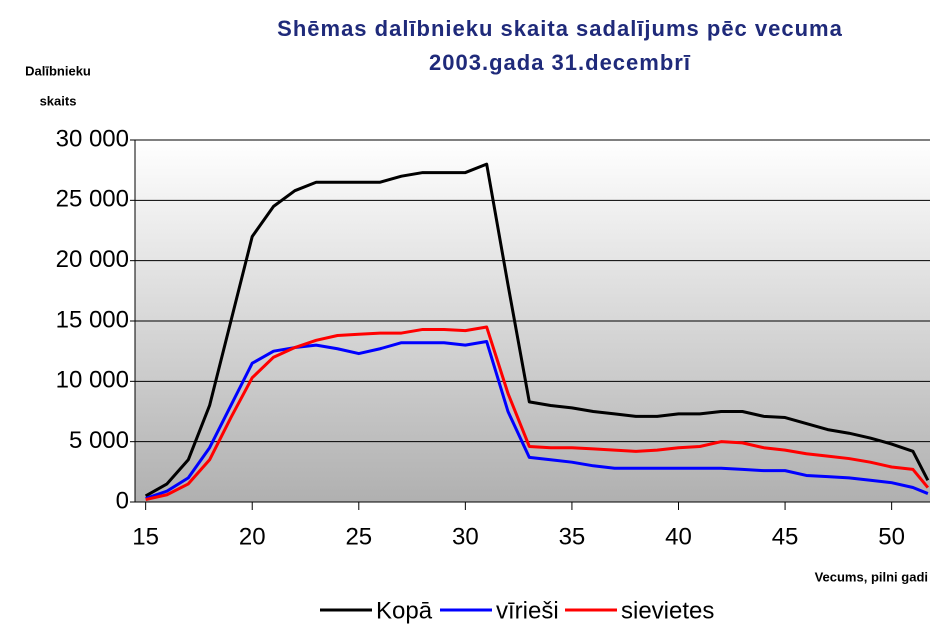  What do you see at coordinates (92, 259) in the screenshot?
I see `y-tick-label: 20 000` at bounding box center [92, 259].